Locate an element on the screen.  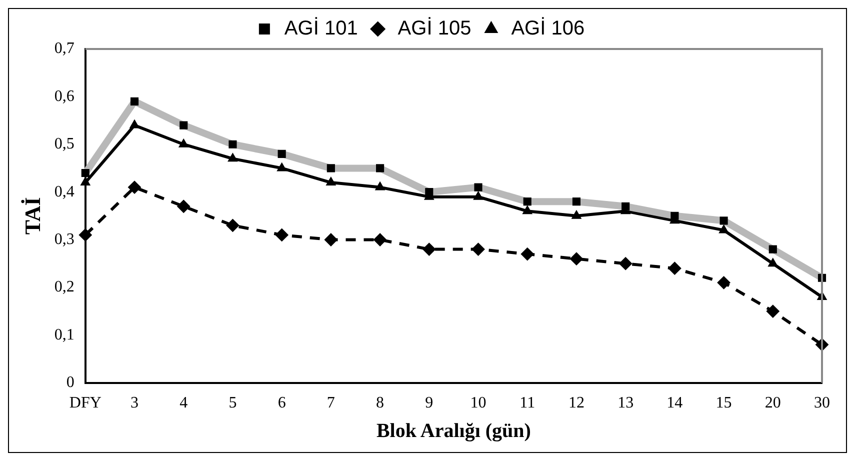
x-axis-title: Blok Aralığı (gün) is located at coordinates (453, 431).